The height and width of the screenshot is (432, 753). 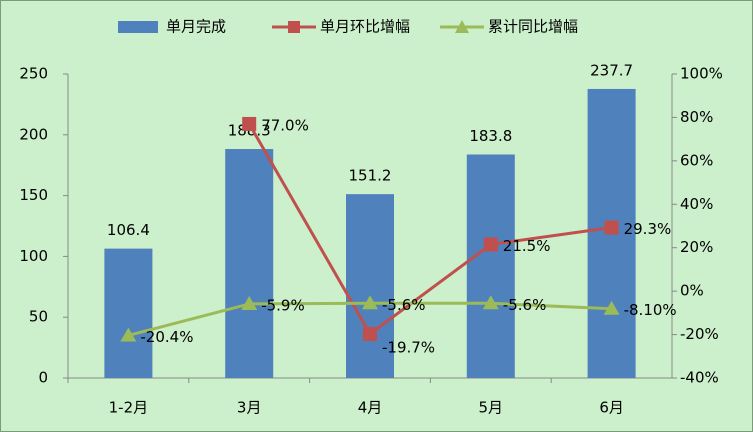 What do you see at coordinates (196, 27) in the screenshot?
I see `legend-label: 单月完成` at bounding box center [196, 27].